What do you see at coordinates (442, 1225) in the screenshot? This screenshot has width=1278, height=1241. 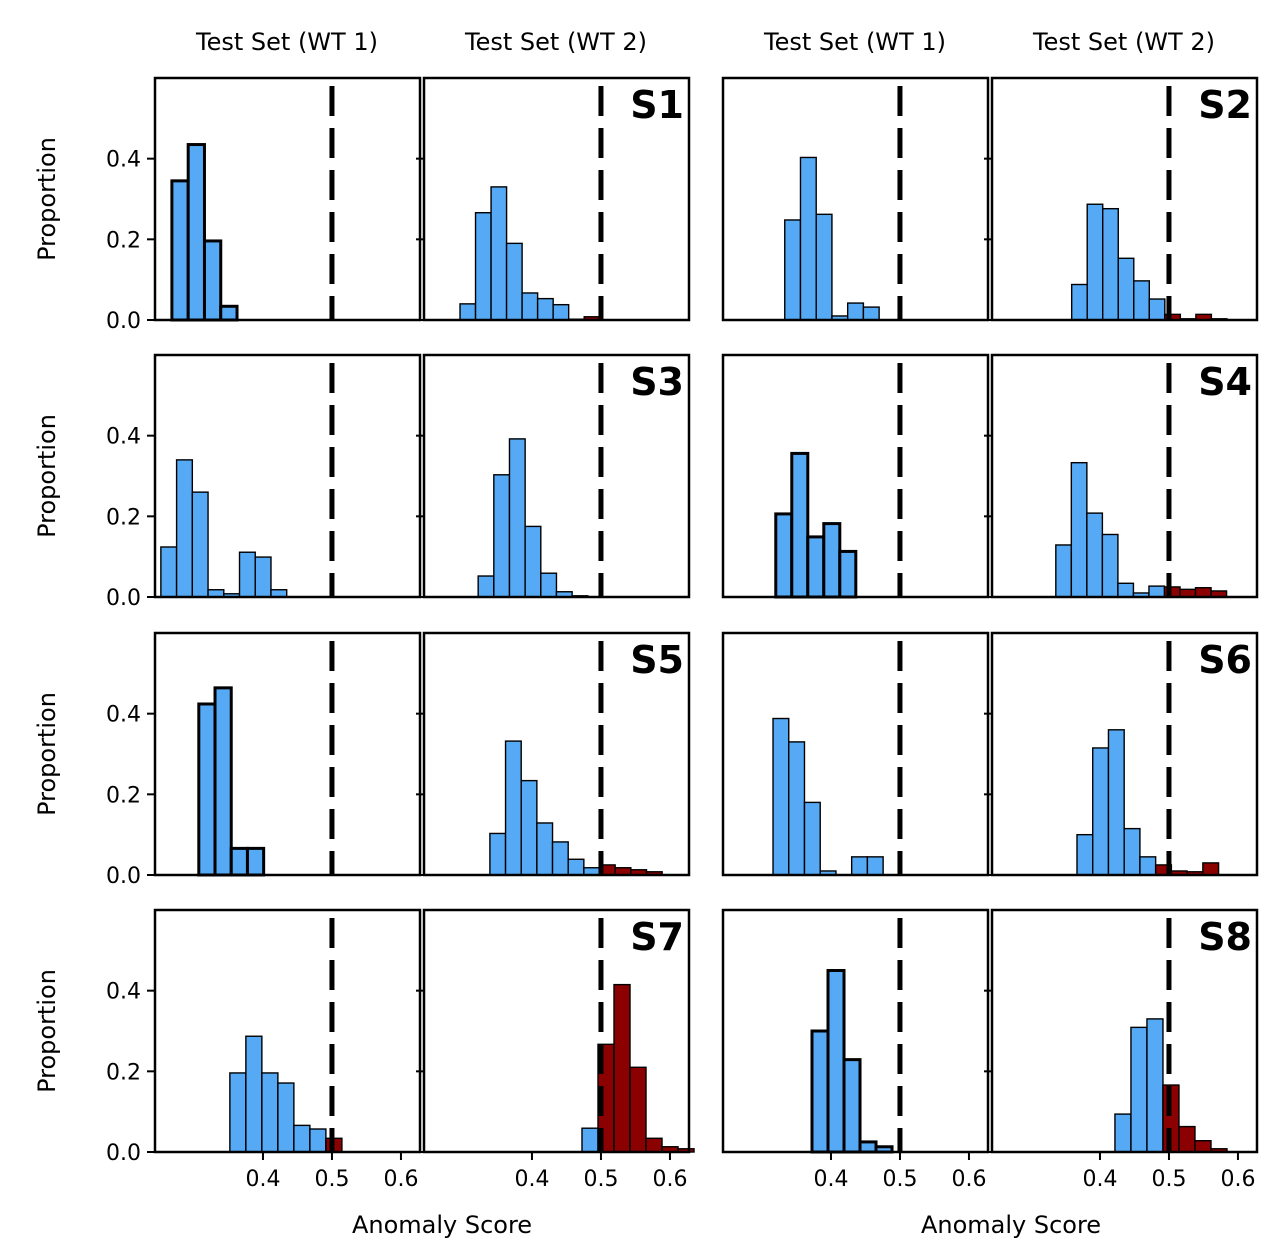 I see `x-axis-label-left: Anomaly Score` at bounding box center [442, 1225].